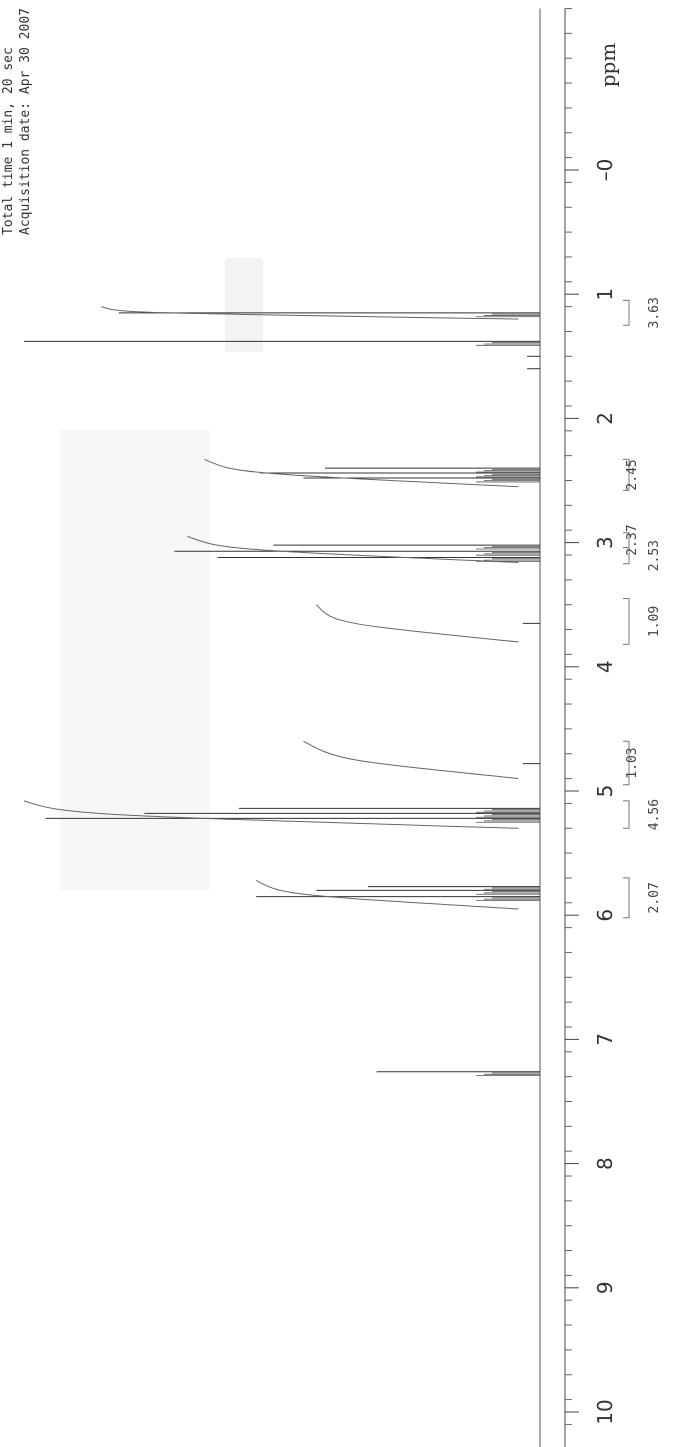 This screenshot has height=1447, width=682. Describe the element at coordinates (568, 716) in the screenshot. I see `minor-ticks` at that location.